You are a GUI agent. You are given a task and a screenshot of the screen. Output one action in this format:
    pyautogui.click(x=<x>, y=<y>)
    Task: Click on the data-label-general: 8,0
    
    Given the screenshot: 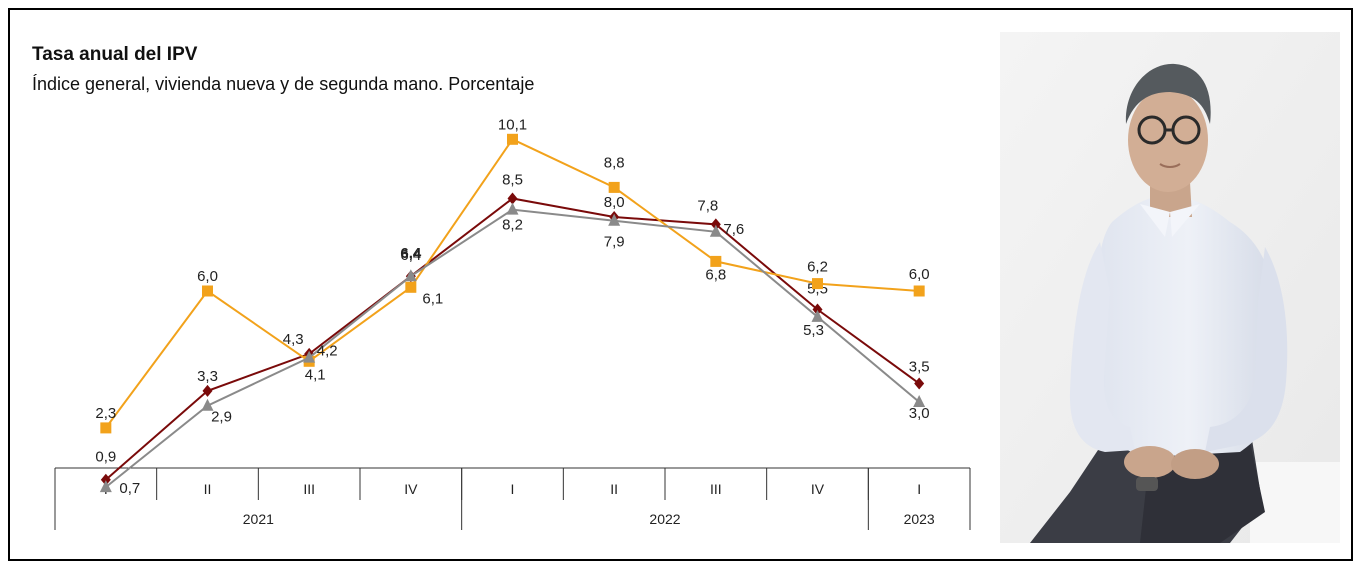 What is the action you would take?
    pyautogui.click(x=614, y=202)
    